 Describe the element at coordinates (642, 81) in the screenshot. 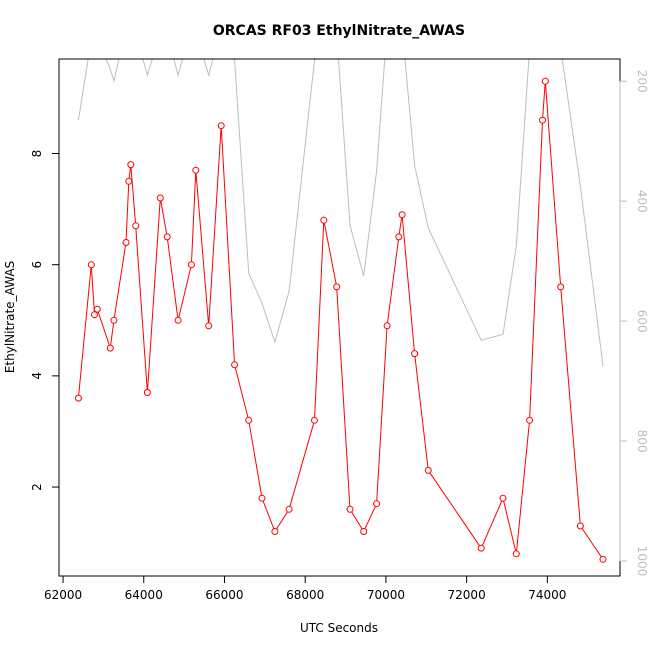

I see `right-tick-label: 200` at that location.